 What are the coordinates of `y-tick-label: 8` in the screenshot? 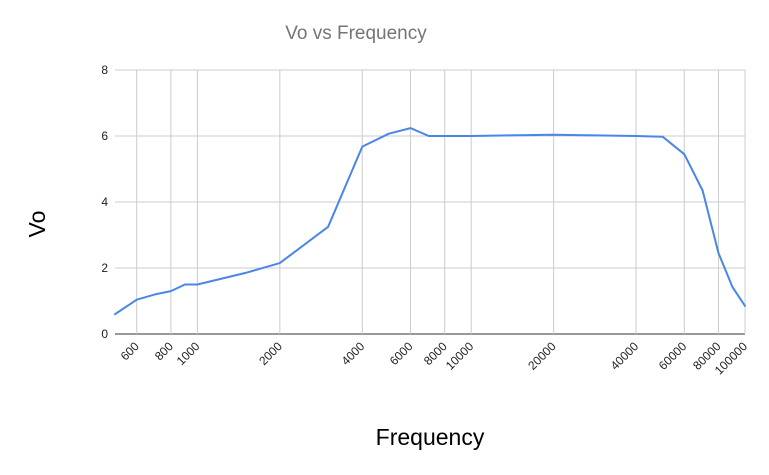 It's located at (104, 70).